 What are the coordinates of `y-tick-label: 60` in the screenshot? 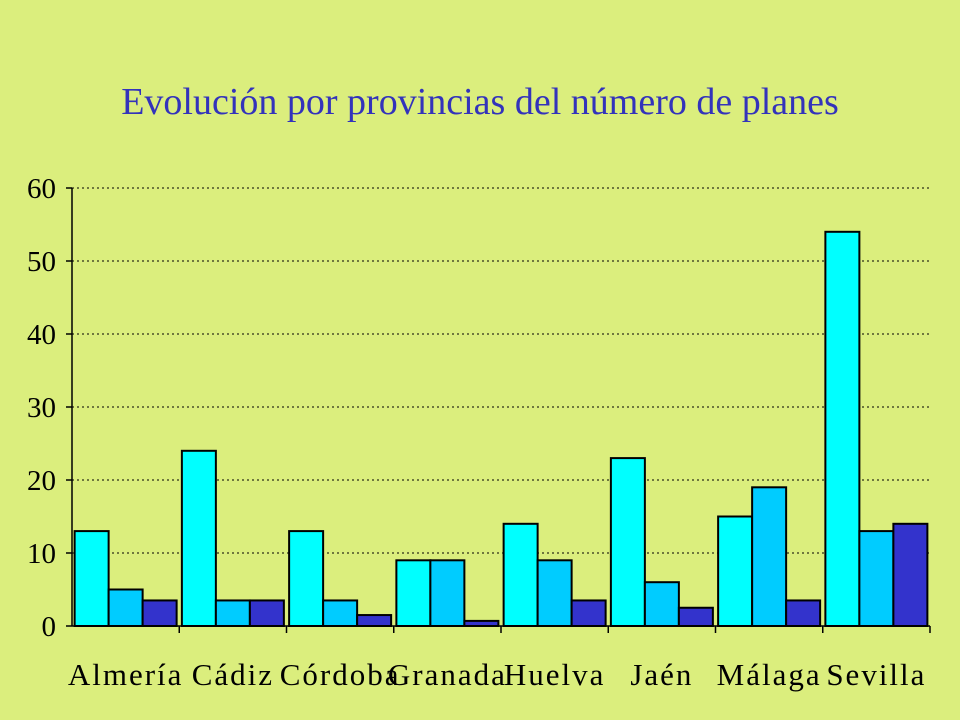 It's located at (41, 189).